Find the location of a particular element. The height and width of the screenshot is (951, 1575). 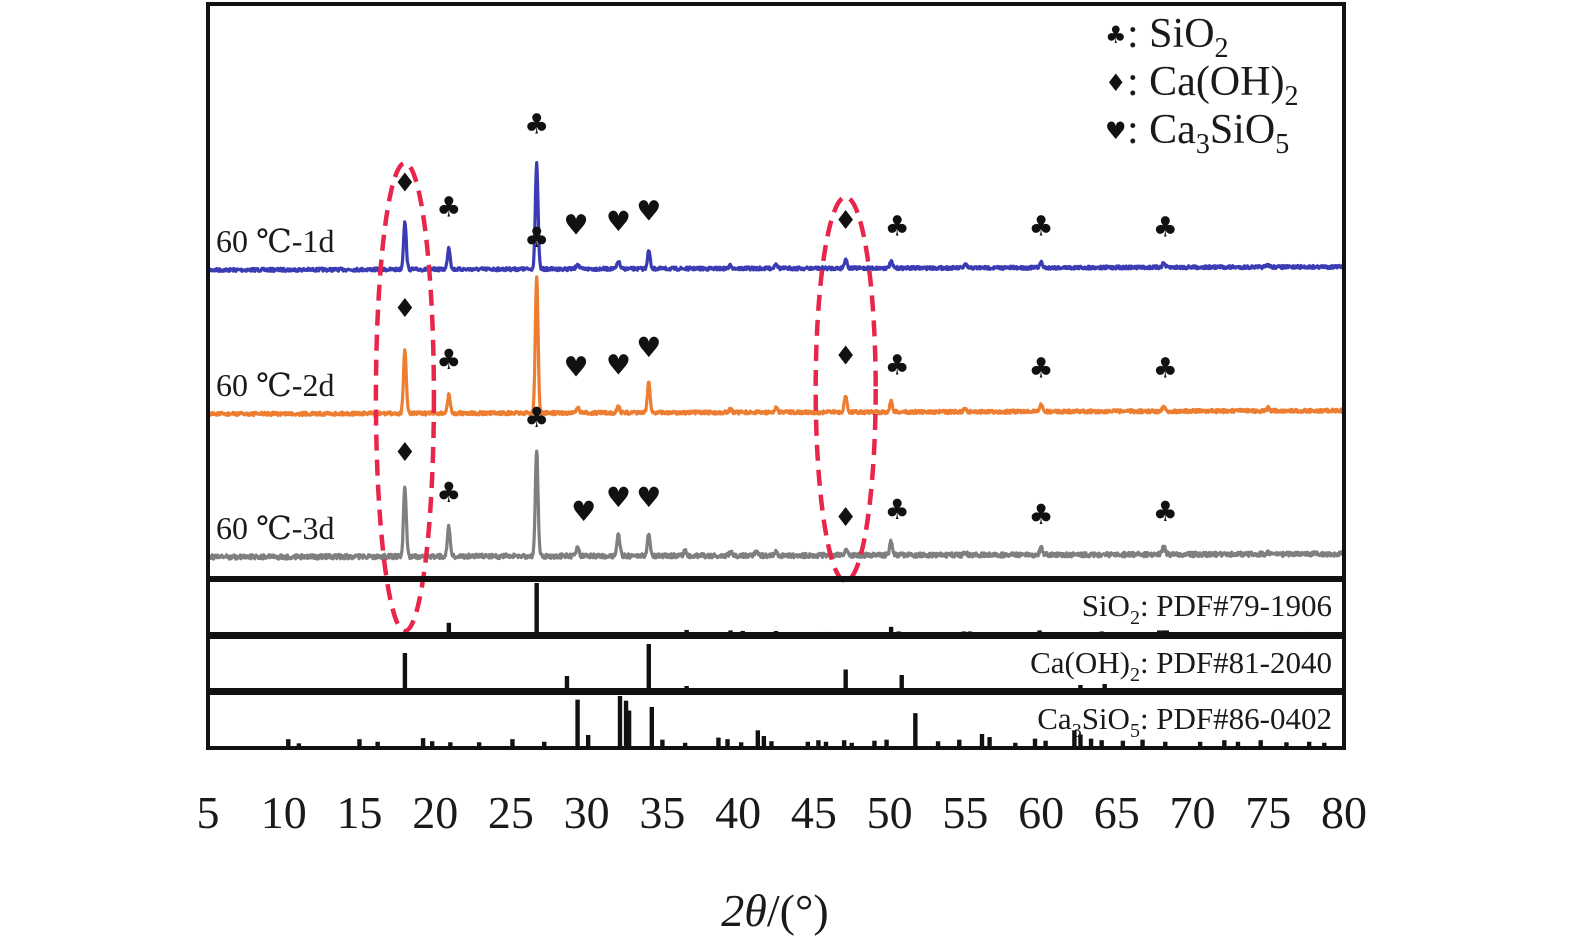

sample-label: 60 ℃-2d is located at coordinates (275, 385).